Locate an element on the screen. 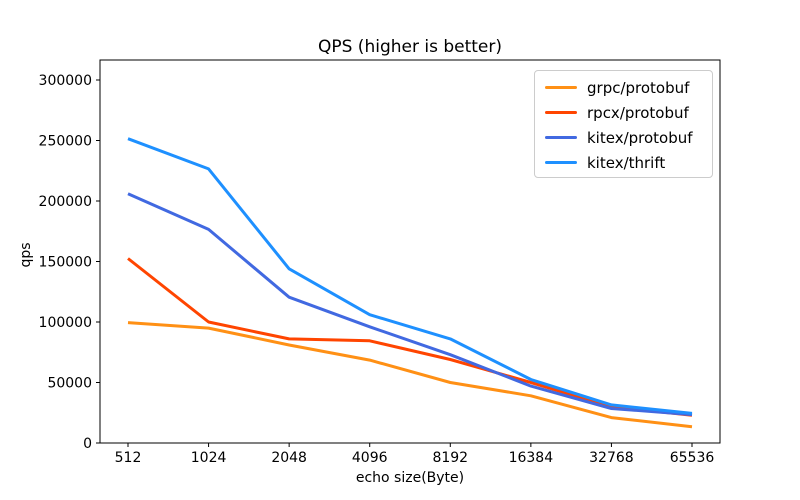  y-tick-label: 0 is located at coordinates (87, 444).